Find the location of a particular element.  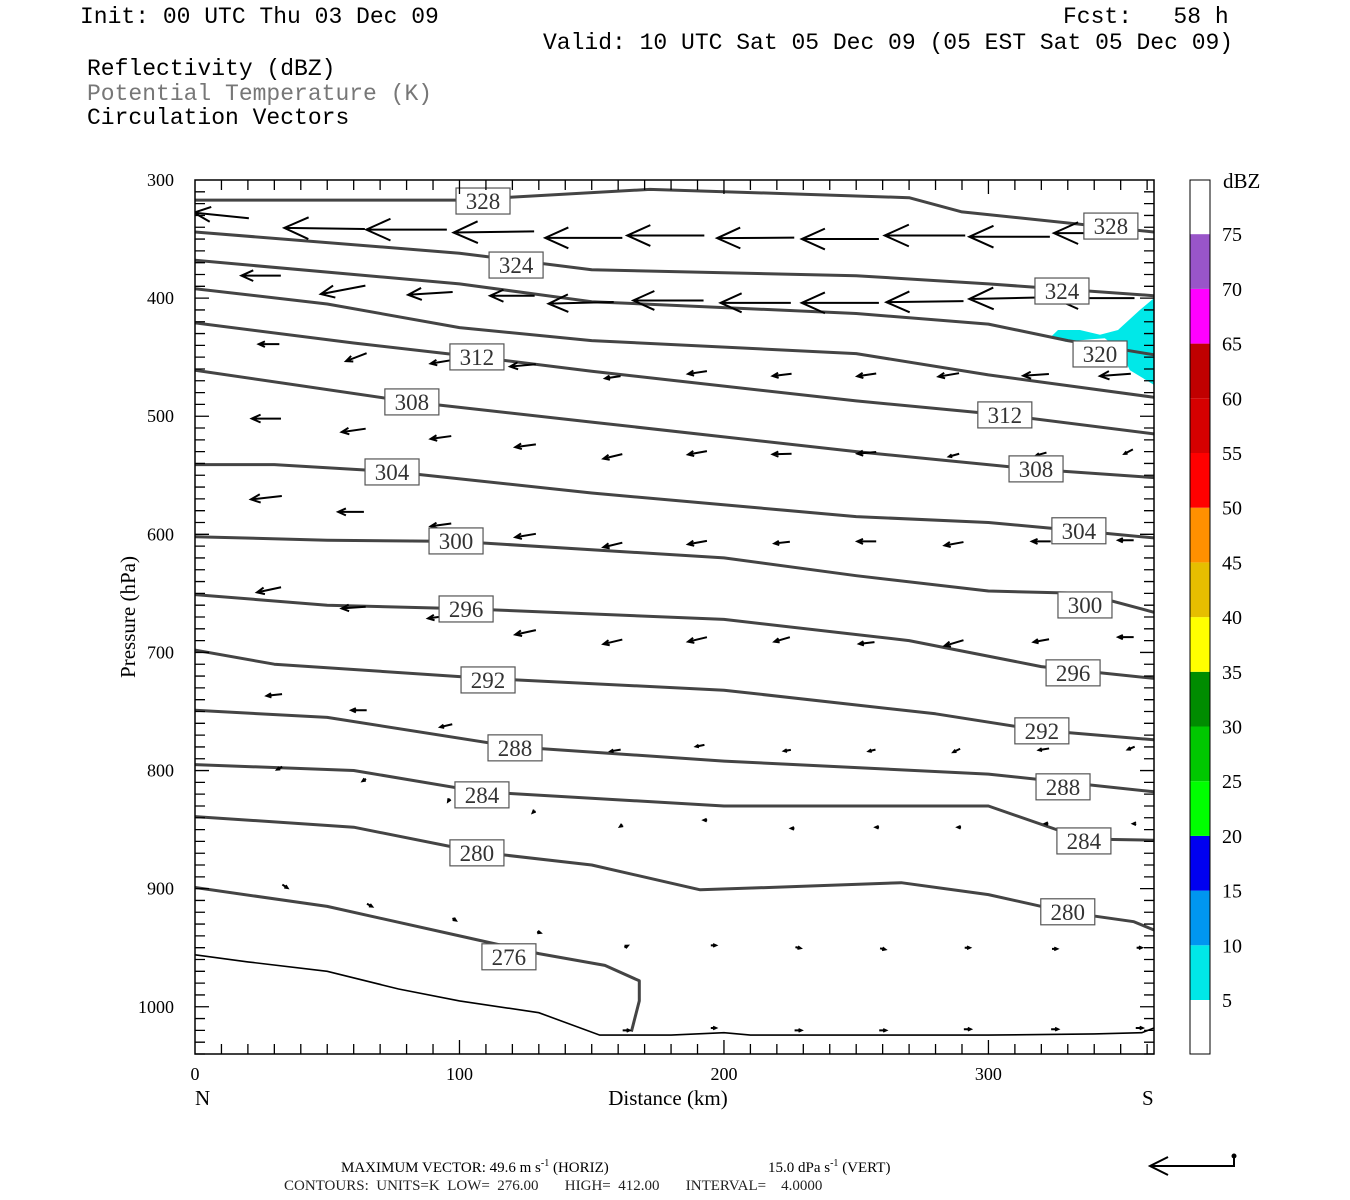

colorbar: 5 10 15 20 25 30 35 40 45 50 55 60 65 70 75 is located at coordinates (1215, 617).